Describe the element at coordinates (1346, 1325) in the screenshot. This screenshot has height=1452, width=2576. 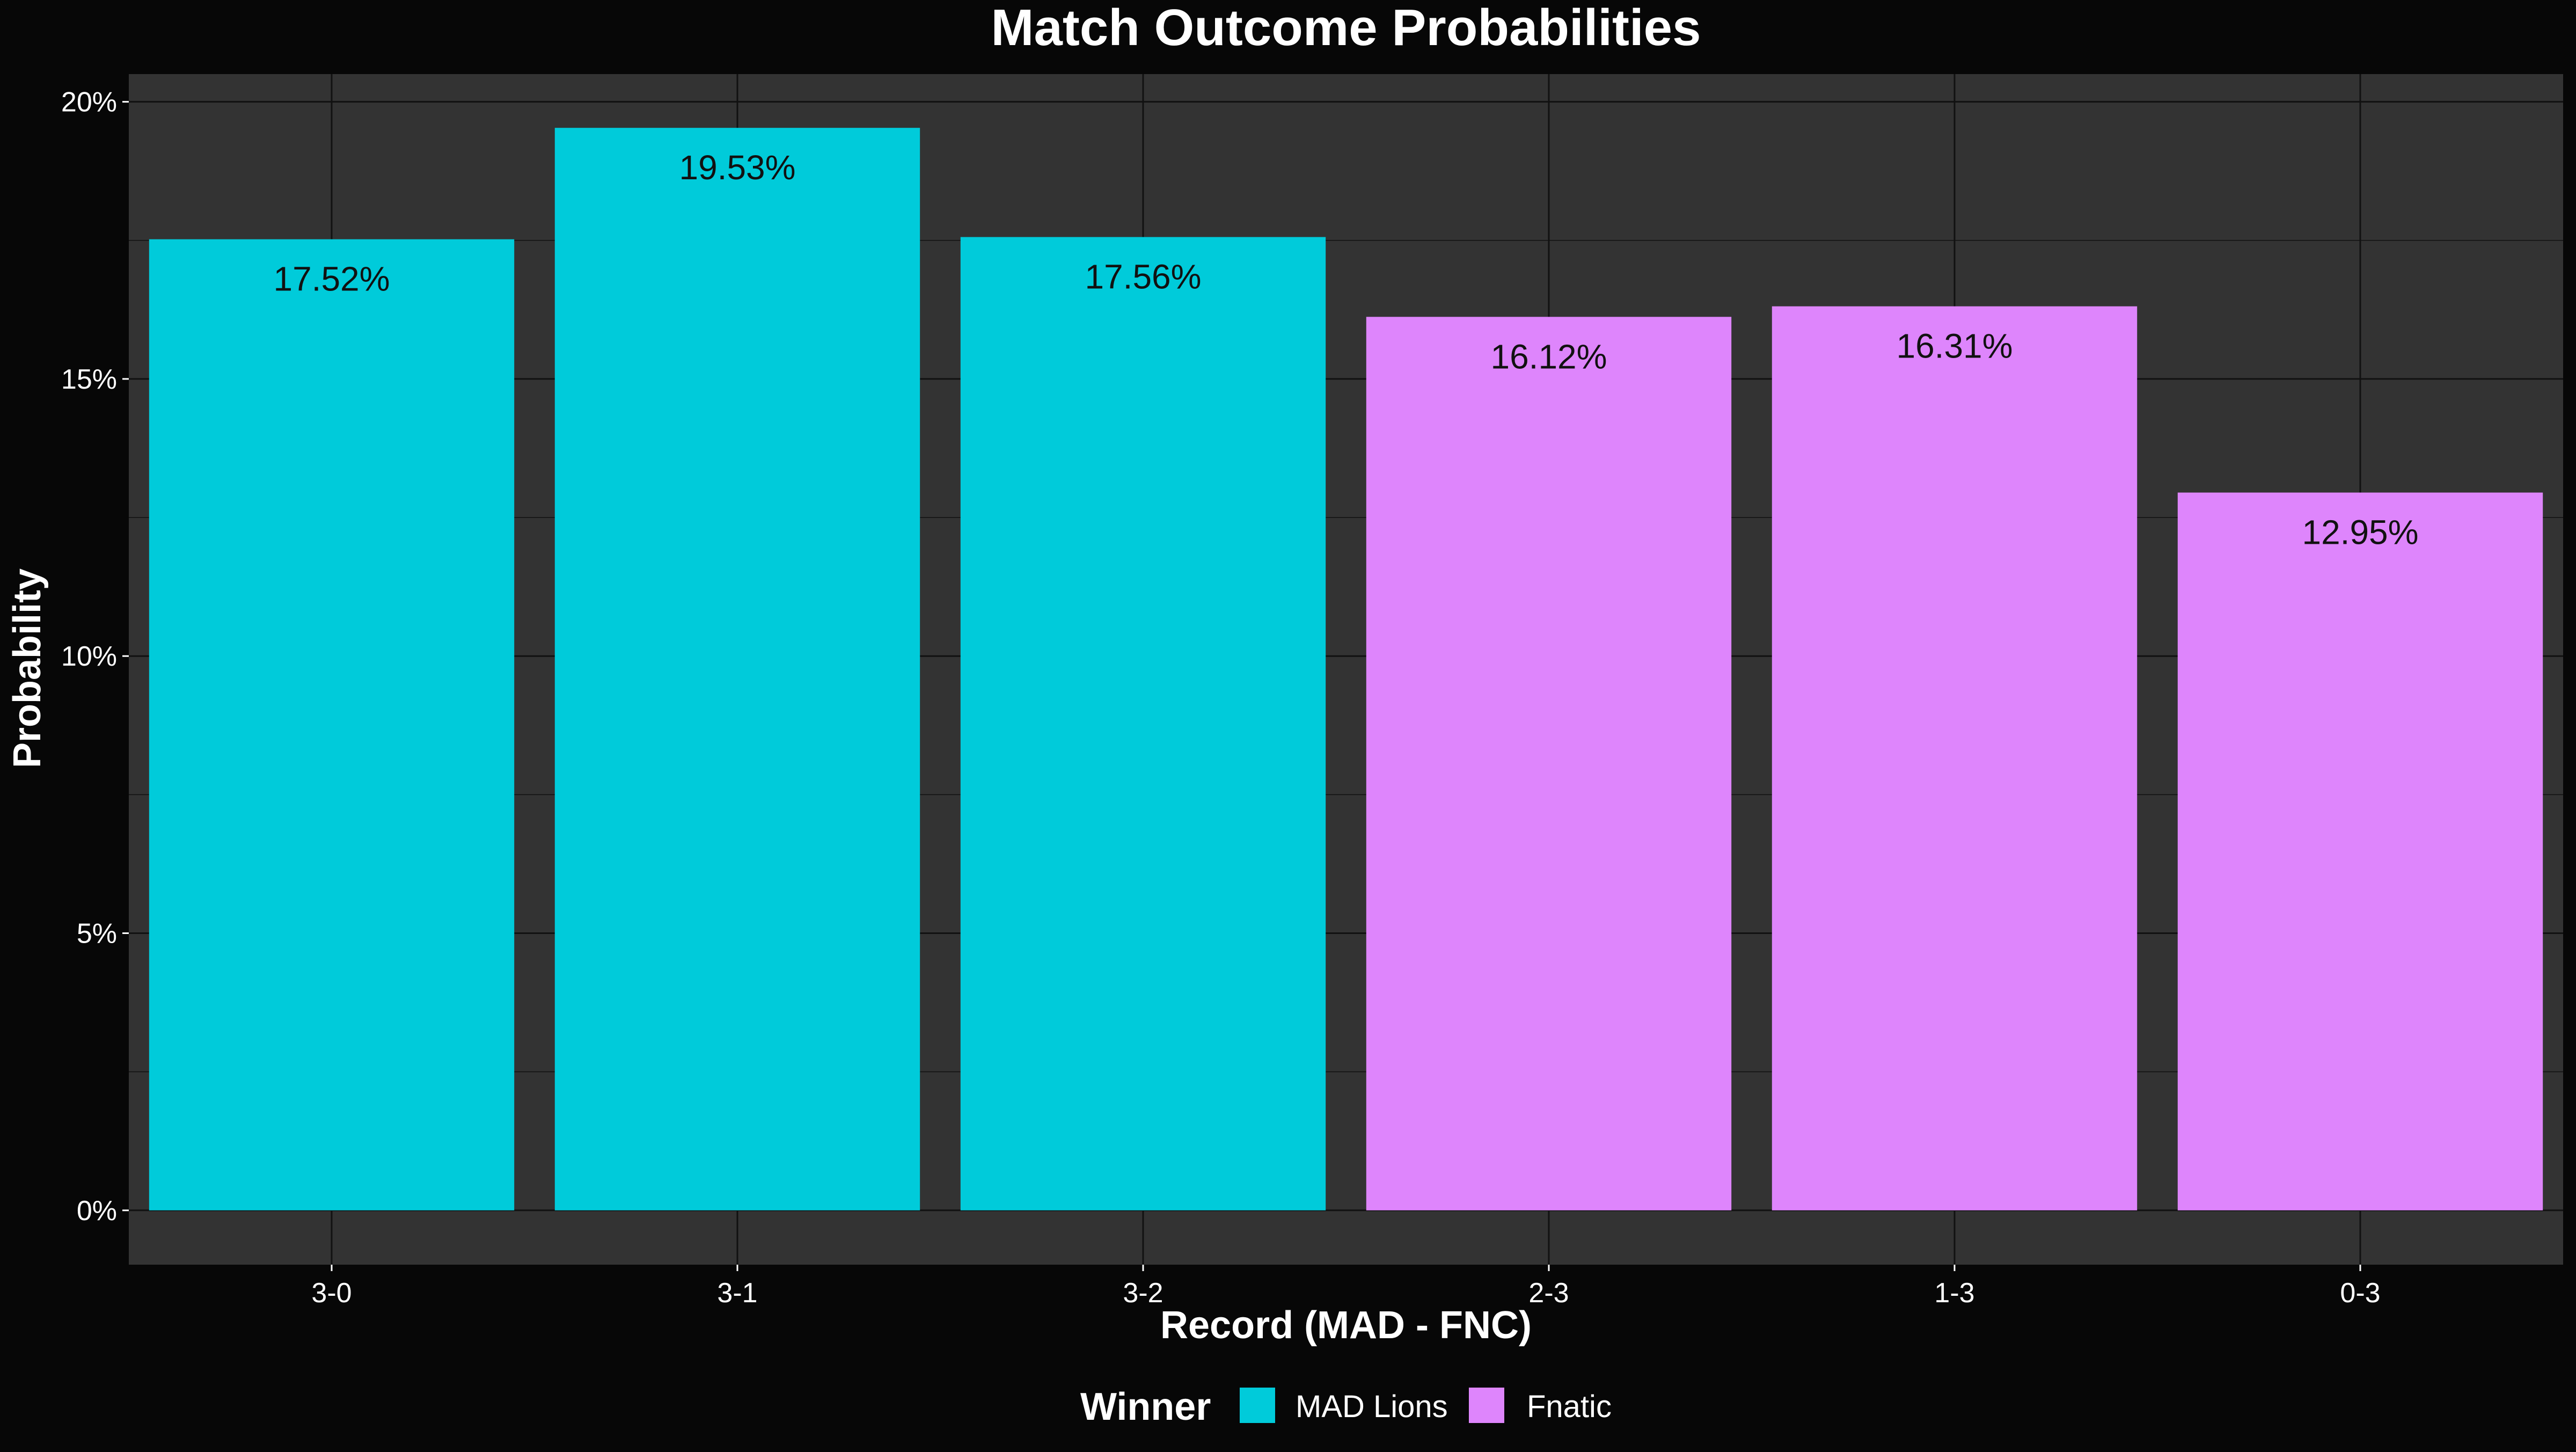
I see `x-axis-title: Record (MAD - FNC)` at that location.